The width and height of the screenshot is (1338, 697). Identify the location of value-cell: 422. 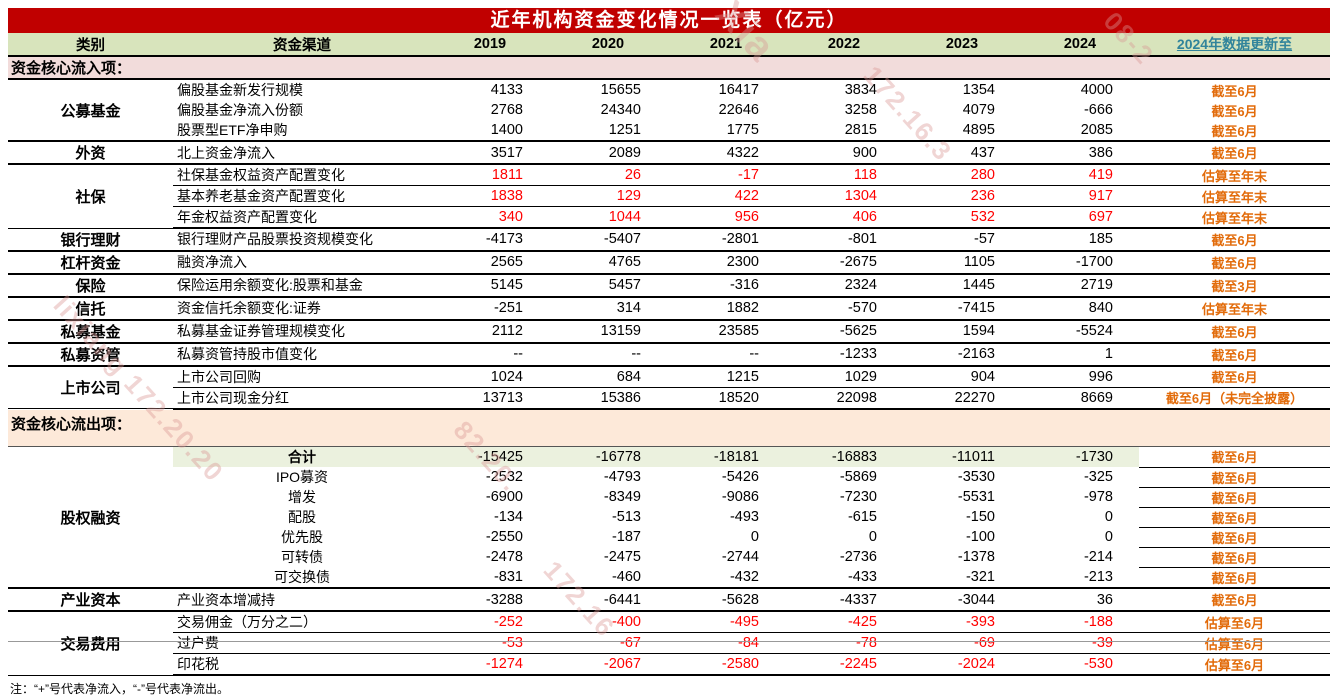
(726, 196).